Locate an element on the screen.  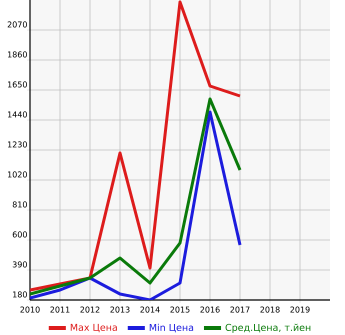
x-tick-label: 2017 is located at coordinates (240, 309).